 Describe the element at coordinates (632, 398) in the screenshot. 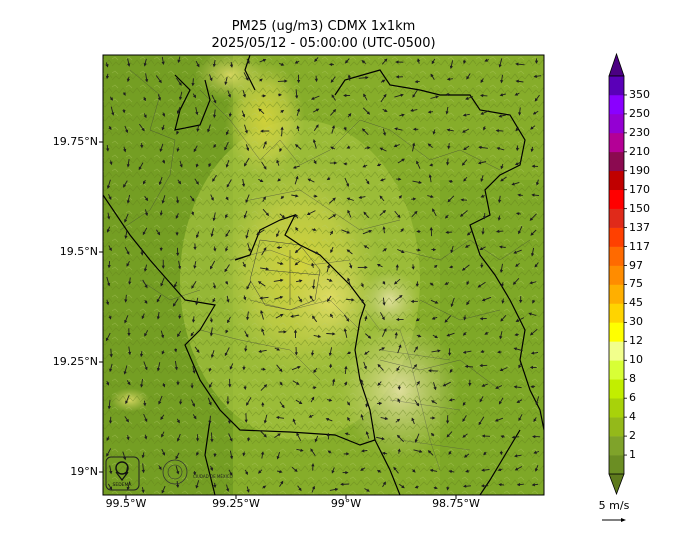

I see `colorbar-level-label: 6` at that location.